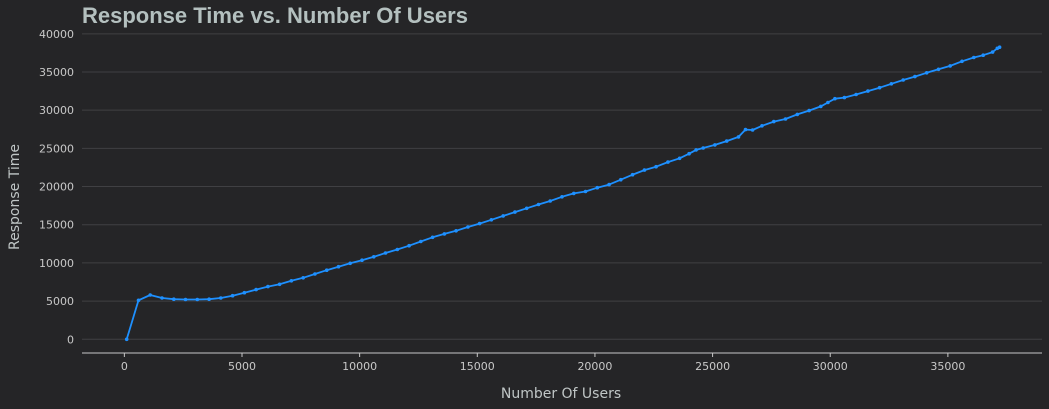 The height and width of the screenshot is (409, 1049). What do you see at coordinates (477, 366) in the screenshot?
I see `x-tick-label: 15000` at bounding box center [477, 366].